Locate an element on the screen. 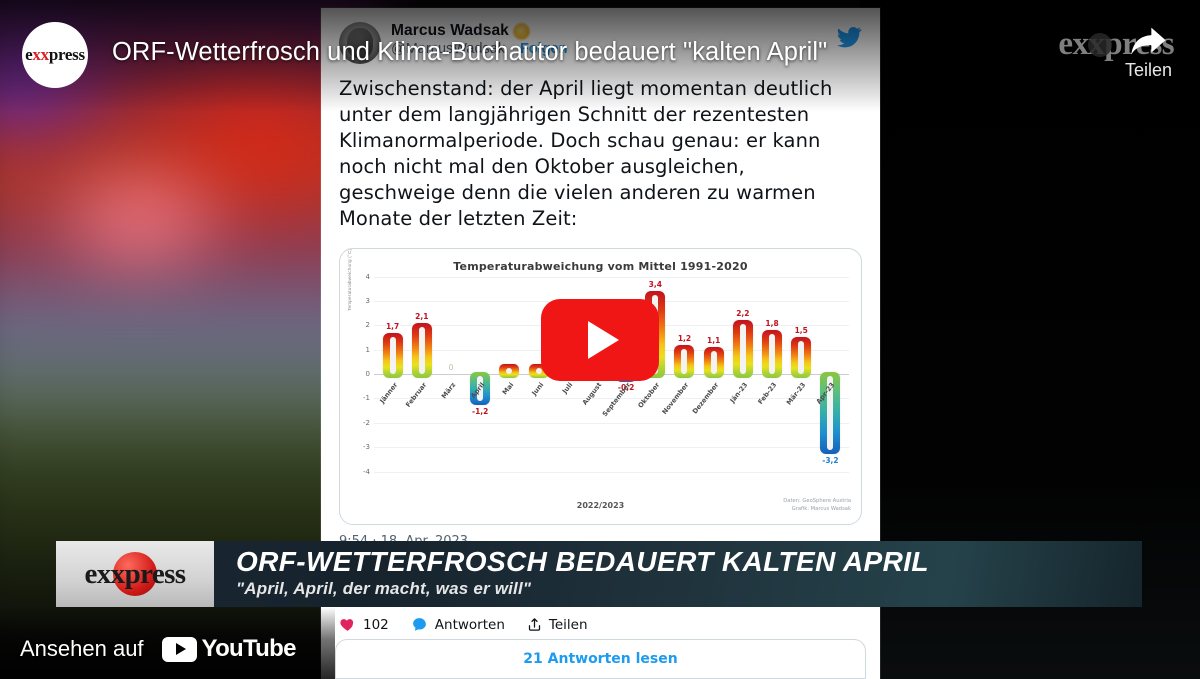  chart-x-tick-label: Jän-23 is located at coordinates (739, 393).